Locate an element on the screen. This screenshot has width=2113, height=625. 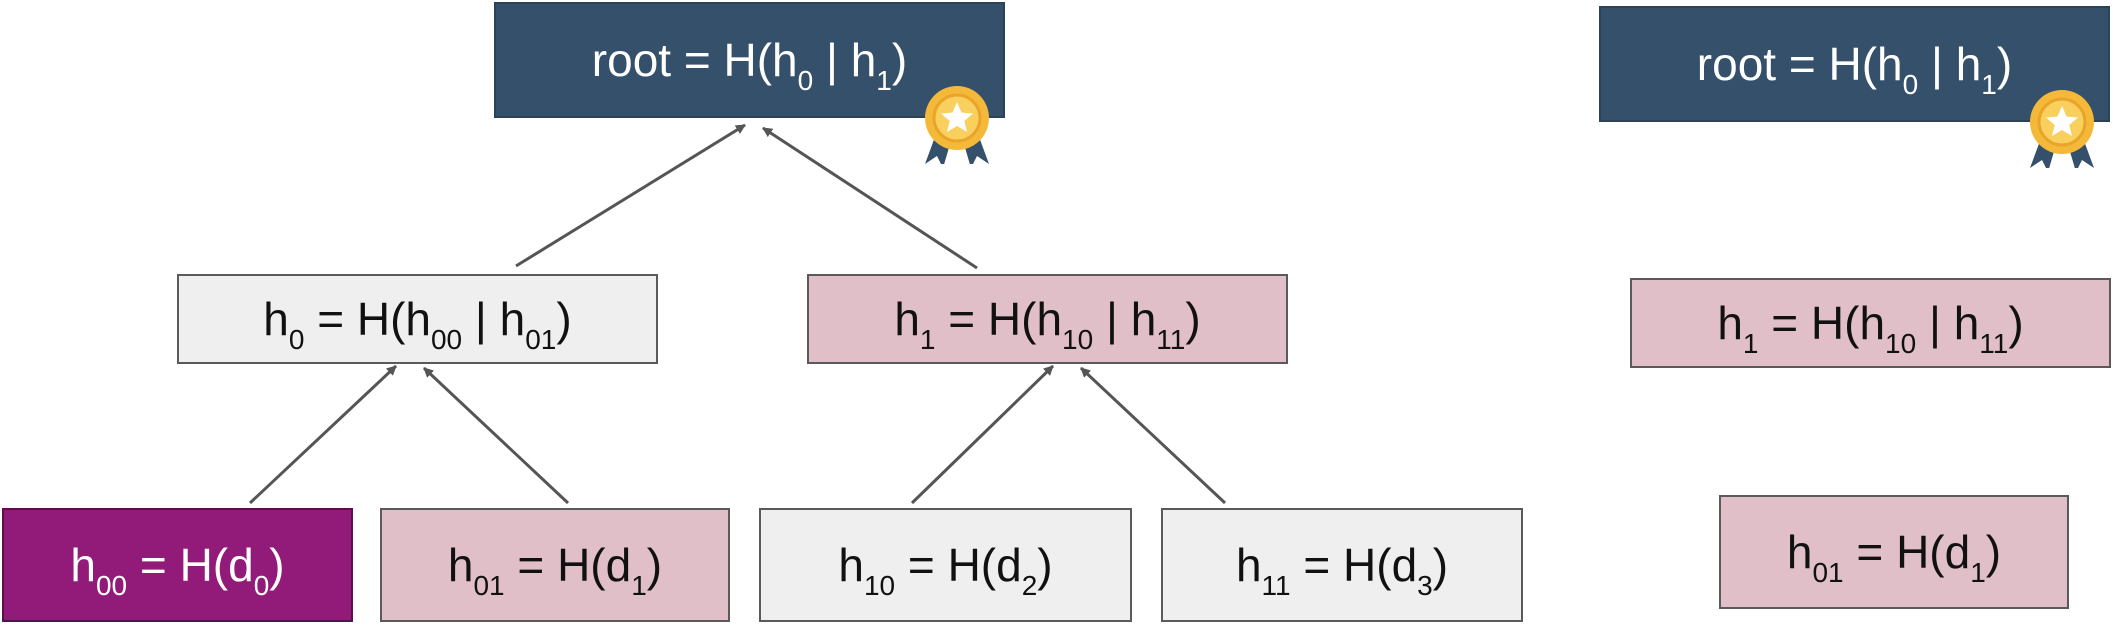
proof-root-label: root = H(h0 | h1) is located at coordinates (1854, 69).